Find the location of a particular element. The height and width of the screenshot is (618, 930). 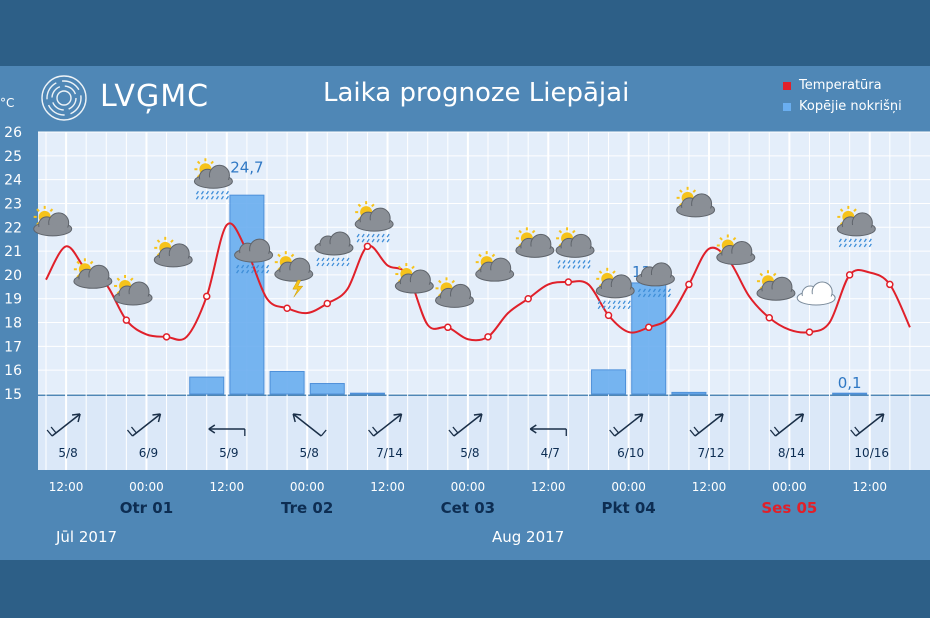

wind-speed-label: 5/9 is located at coordinates (228, 453).